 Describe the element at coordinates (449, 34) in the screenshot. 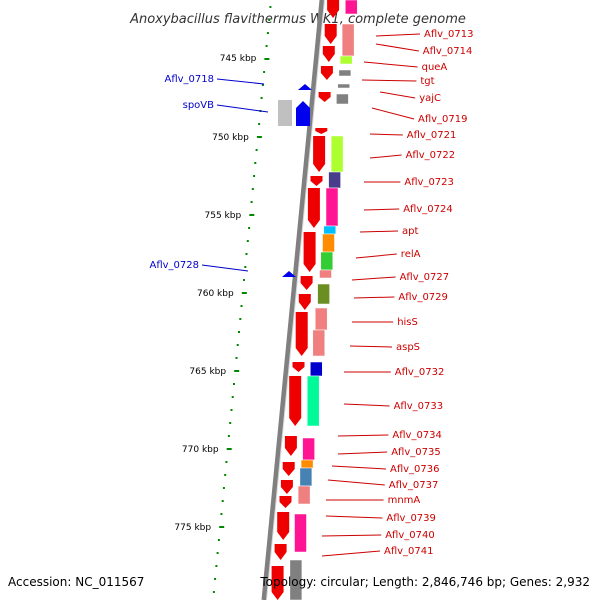

I see `gene-label: Aflv_0713` at that location.